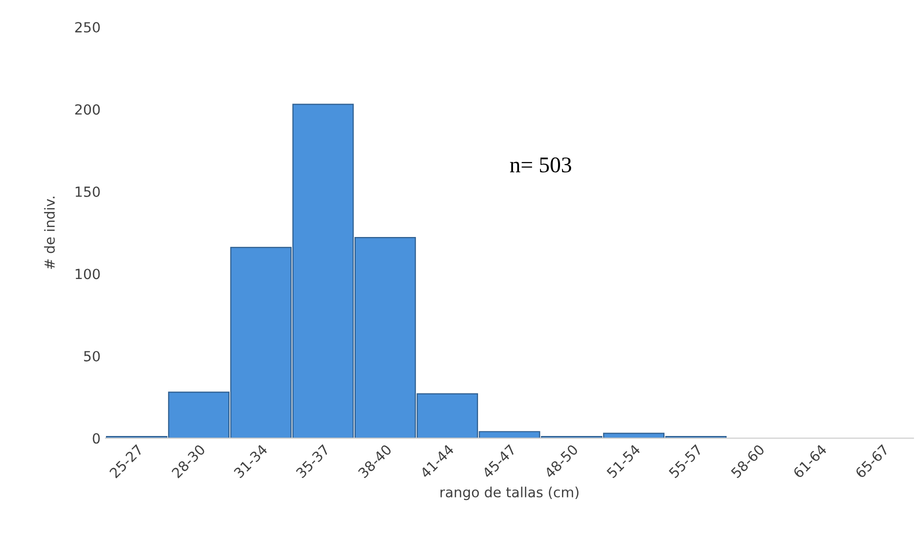 Image resolution: width=918 pixels, height=541 pixels. Describe the element at coordinates (541, 164) in the screenshot. I see `annotation: n= 503` at that location.